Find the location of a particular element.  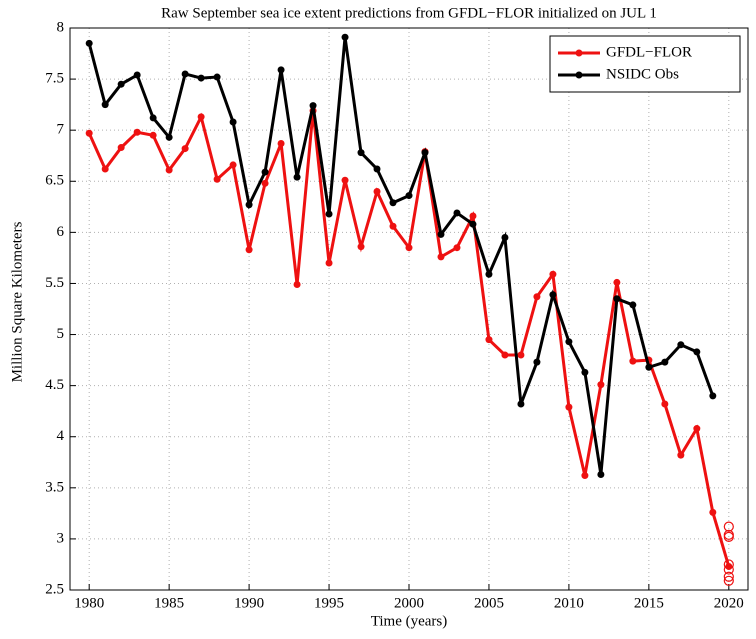

legend: GFDL−FLOR NSIDC Obs is located at coordinates (645, 64).